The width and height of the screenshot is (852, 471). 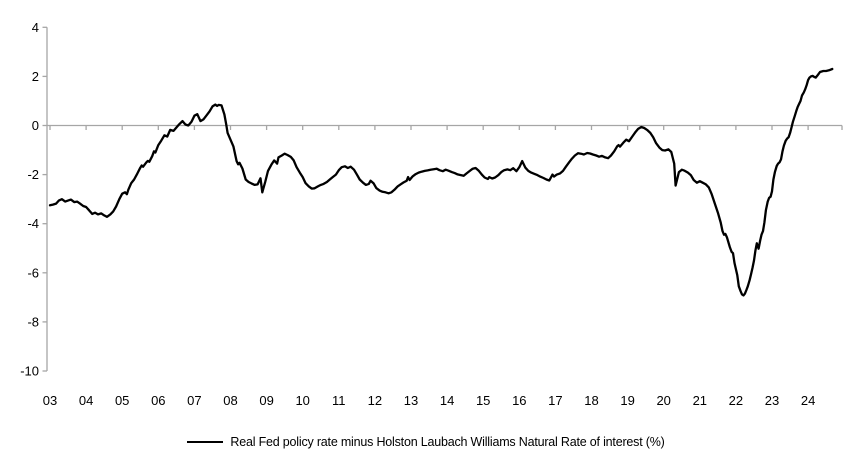 What do you see at coordinates (50, 400) in the screenshot?
I see `x-axis-tick-label: 03` at bounding box center [50, 400].